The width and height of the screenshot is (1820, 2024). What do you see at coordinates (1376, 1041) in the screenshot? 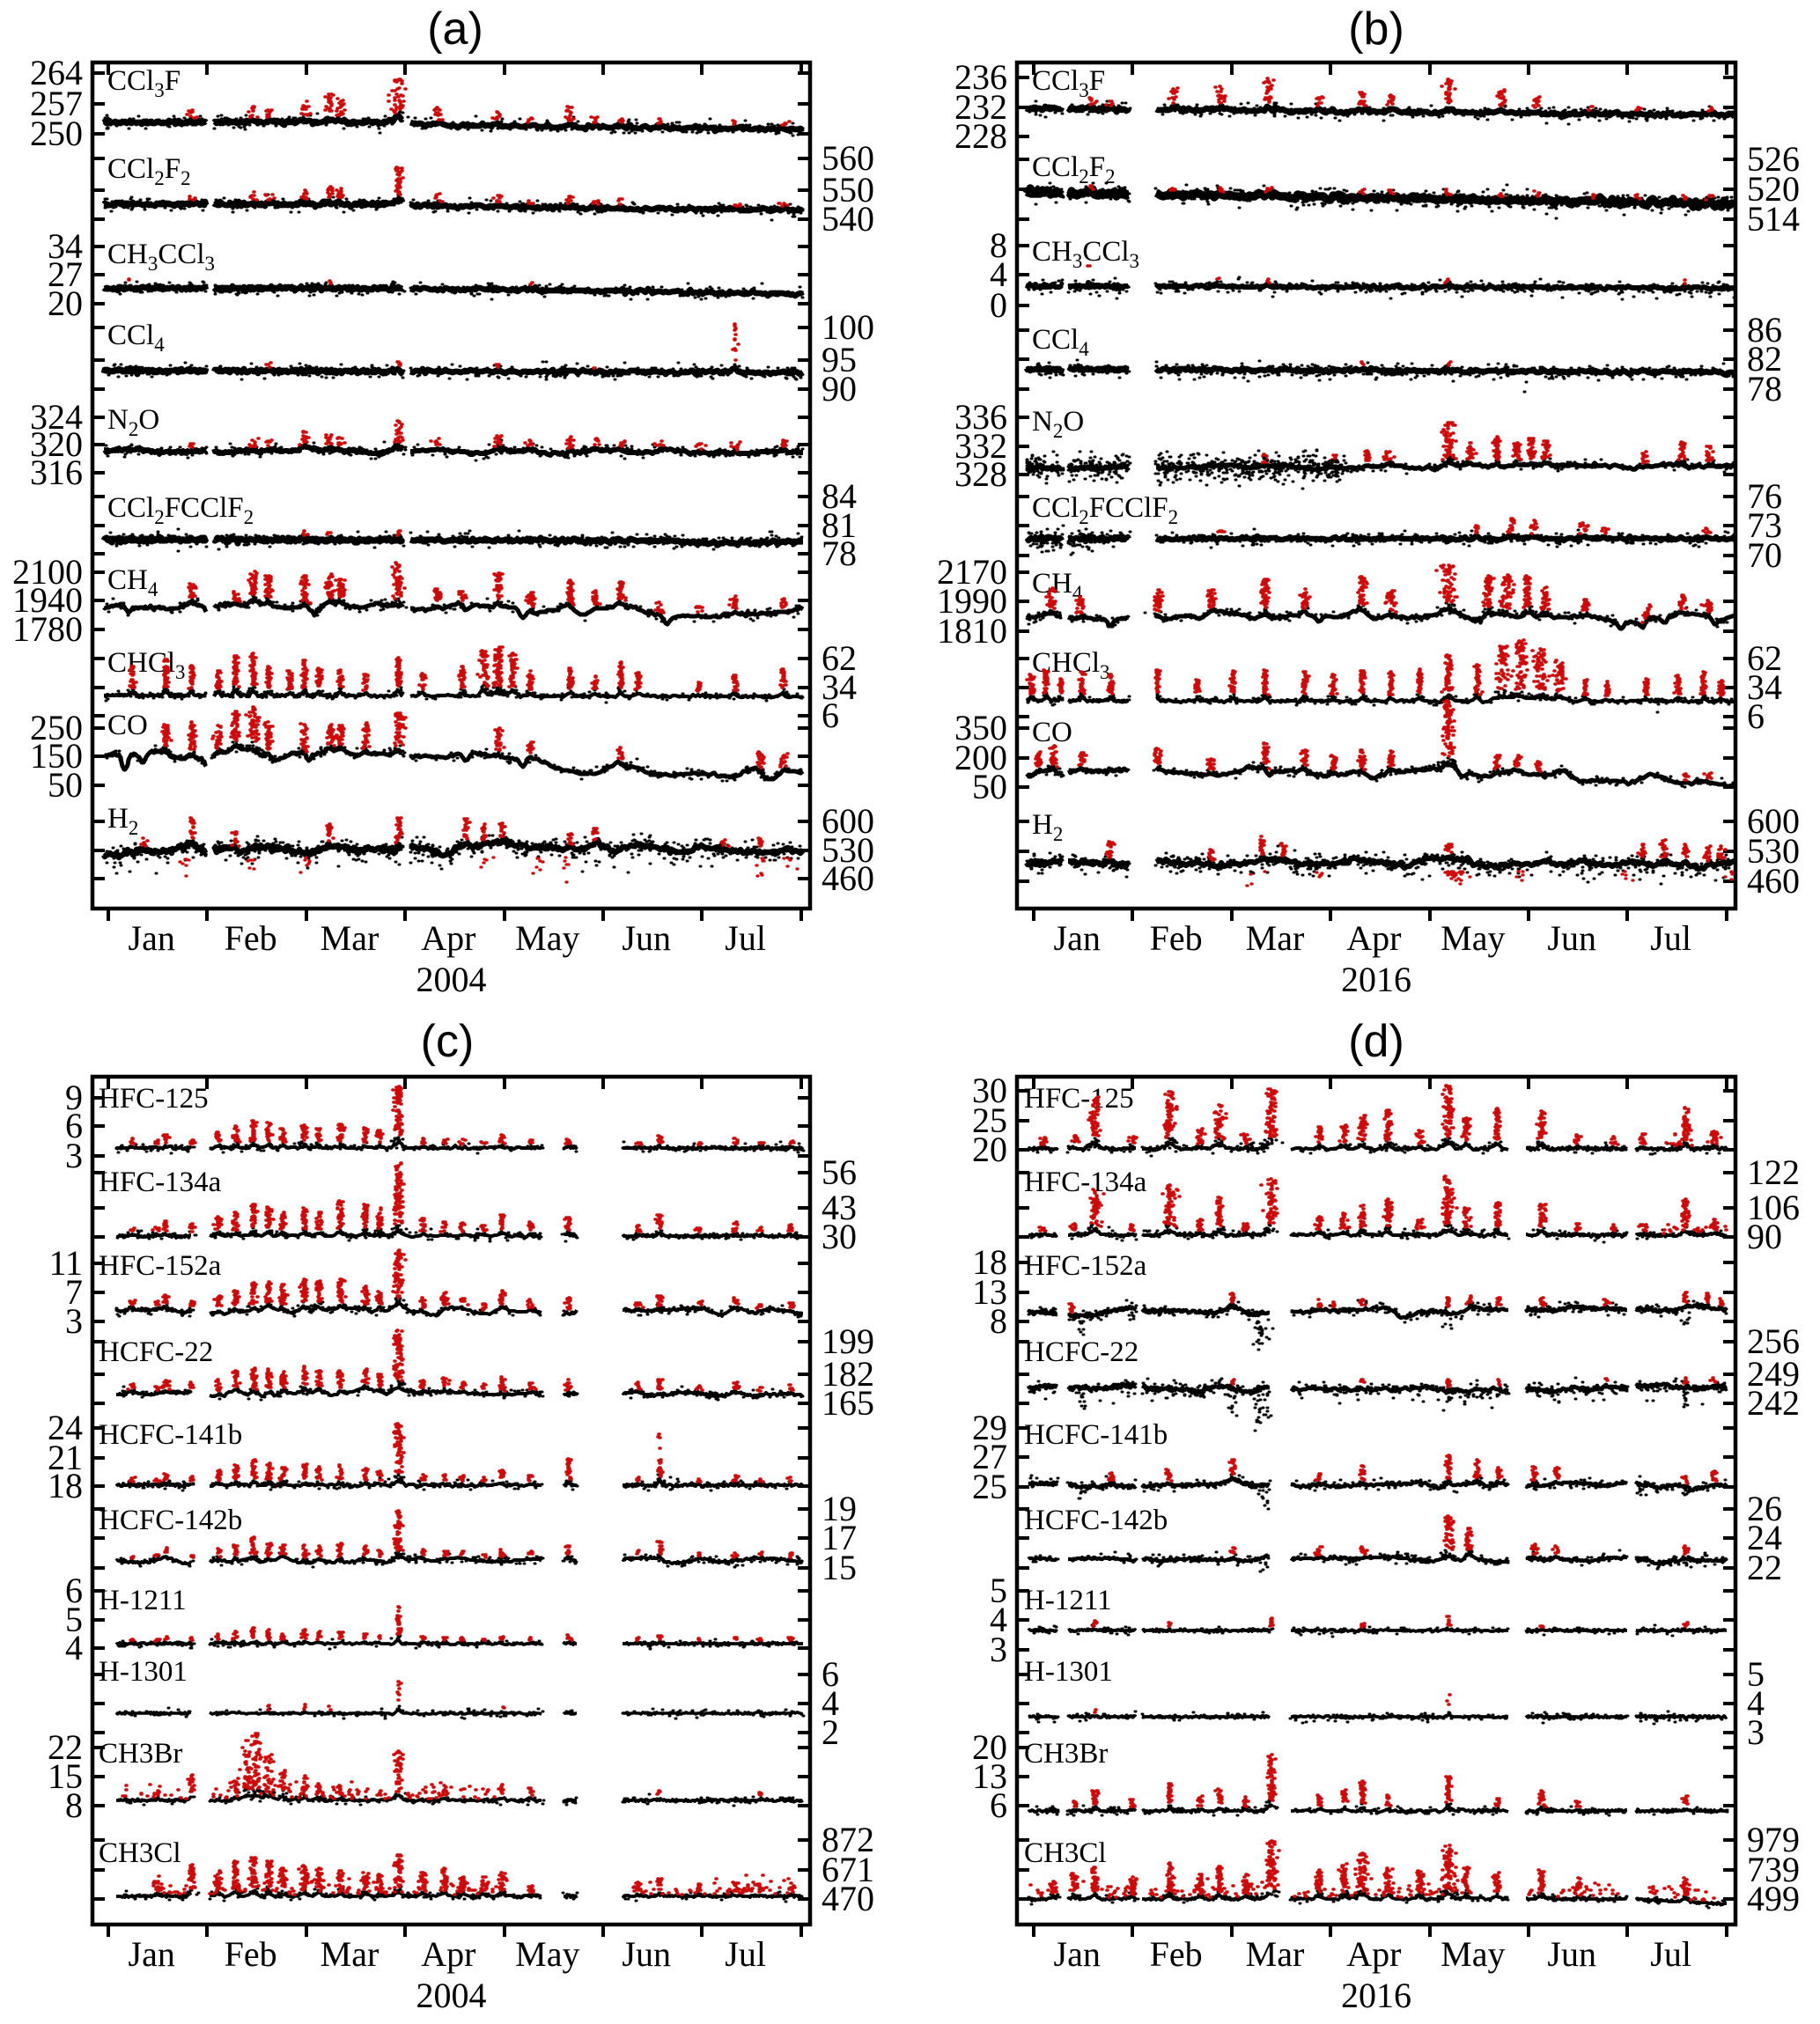
I see `svg-text: (d)` at bounding box center [1376, 1041].